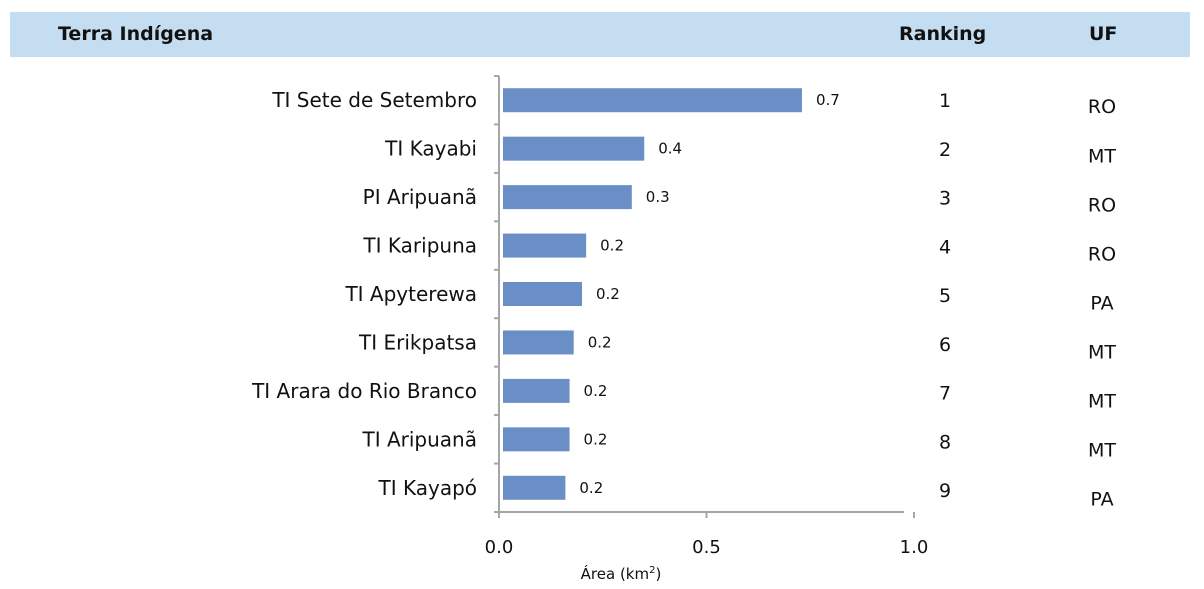  I want to click on category-label: TI Erikpatsa, so click(417, 342).